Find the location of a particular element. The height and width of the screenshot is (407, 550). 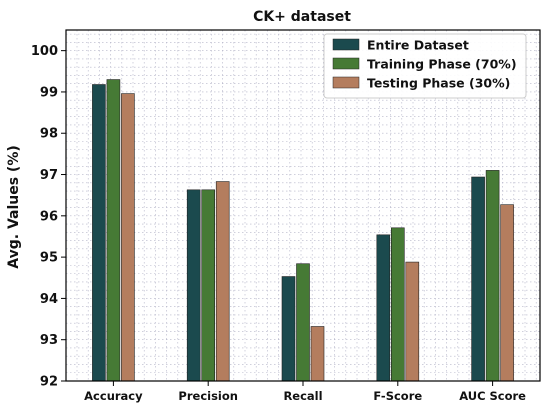

y-tick-label: 94 is located at coordinates (49, 299).